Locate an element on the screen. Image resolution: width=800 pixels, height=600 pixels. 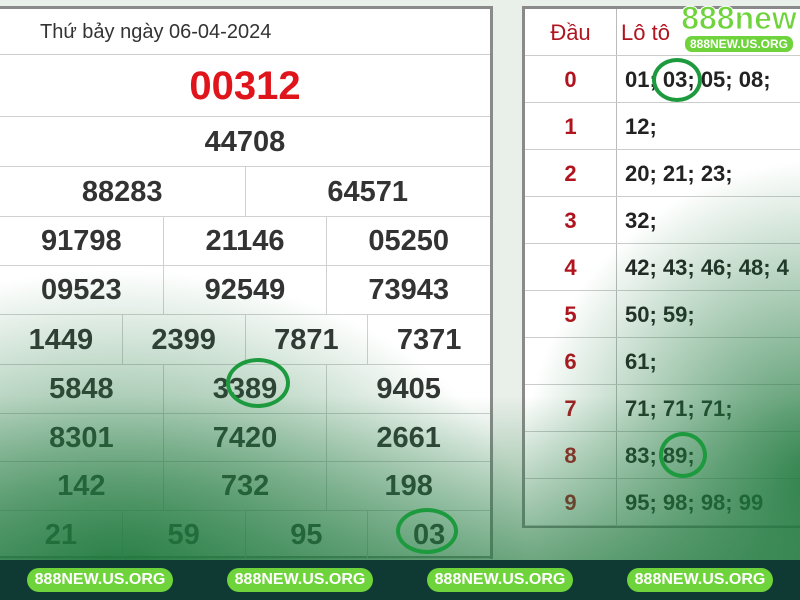
prize-row: 21 59 95 03 is located at coordinates (245, 535).